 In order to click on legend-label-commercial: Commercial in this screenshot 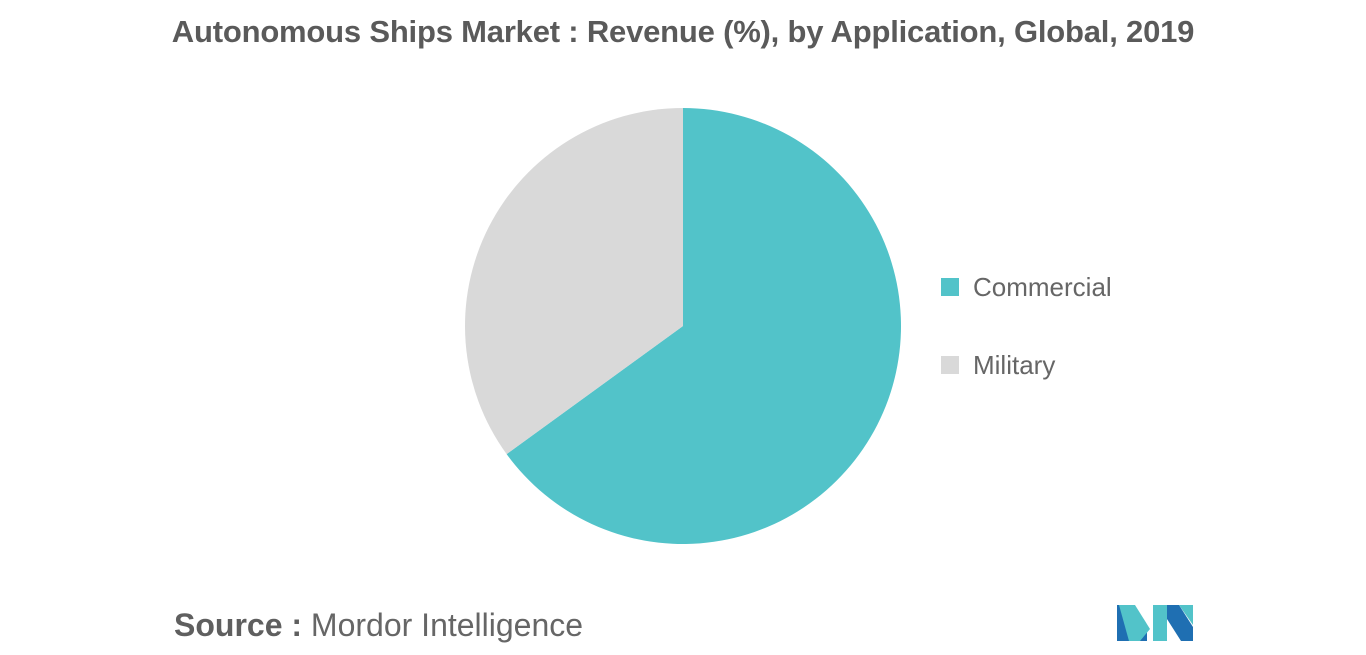, I will do `click(1042, 286)`.